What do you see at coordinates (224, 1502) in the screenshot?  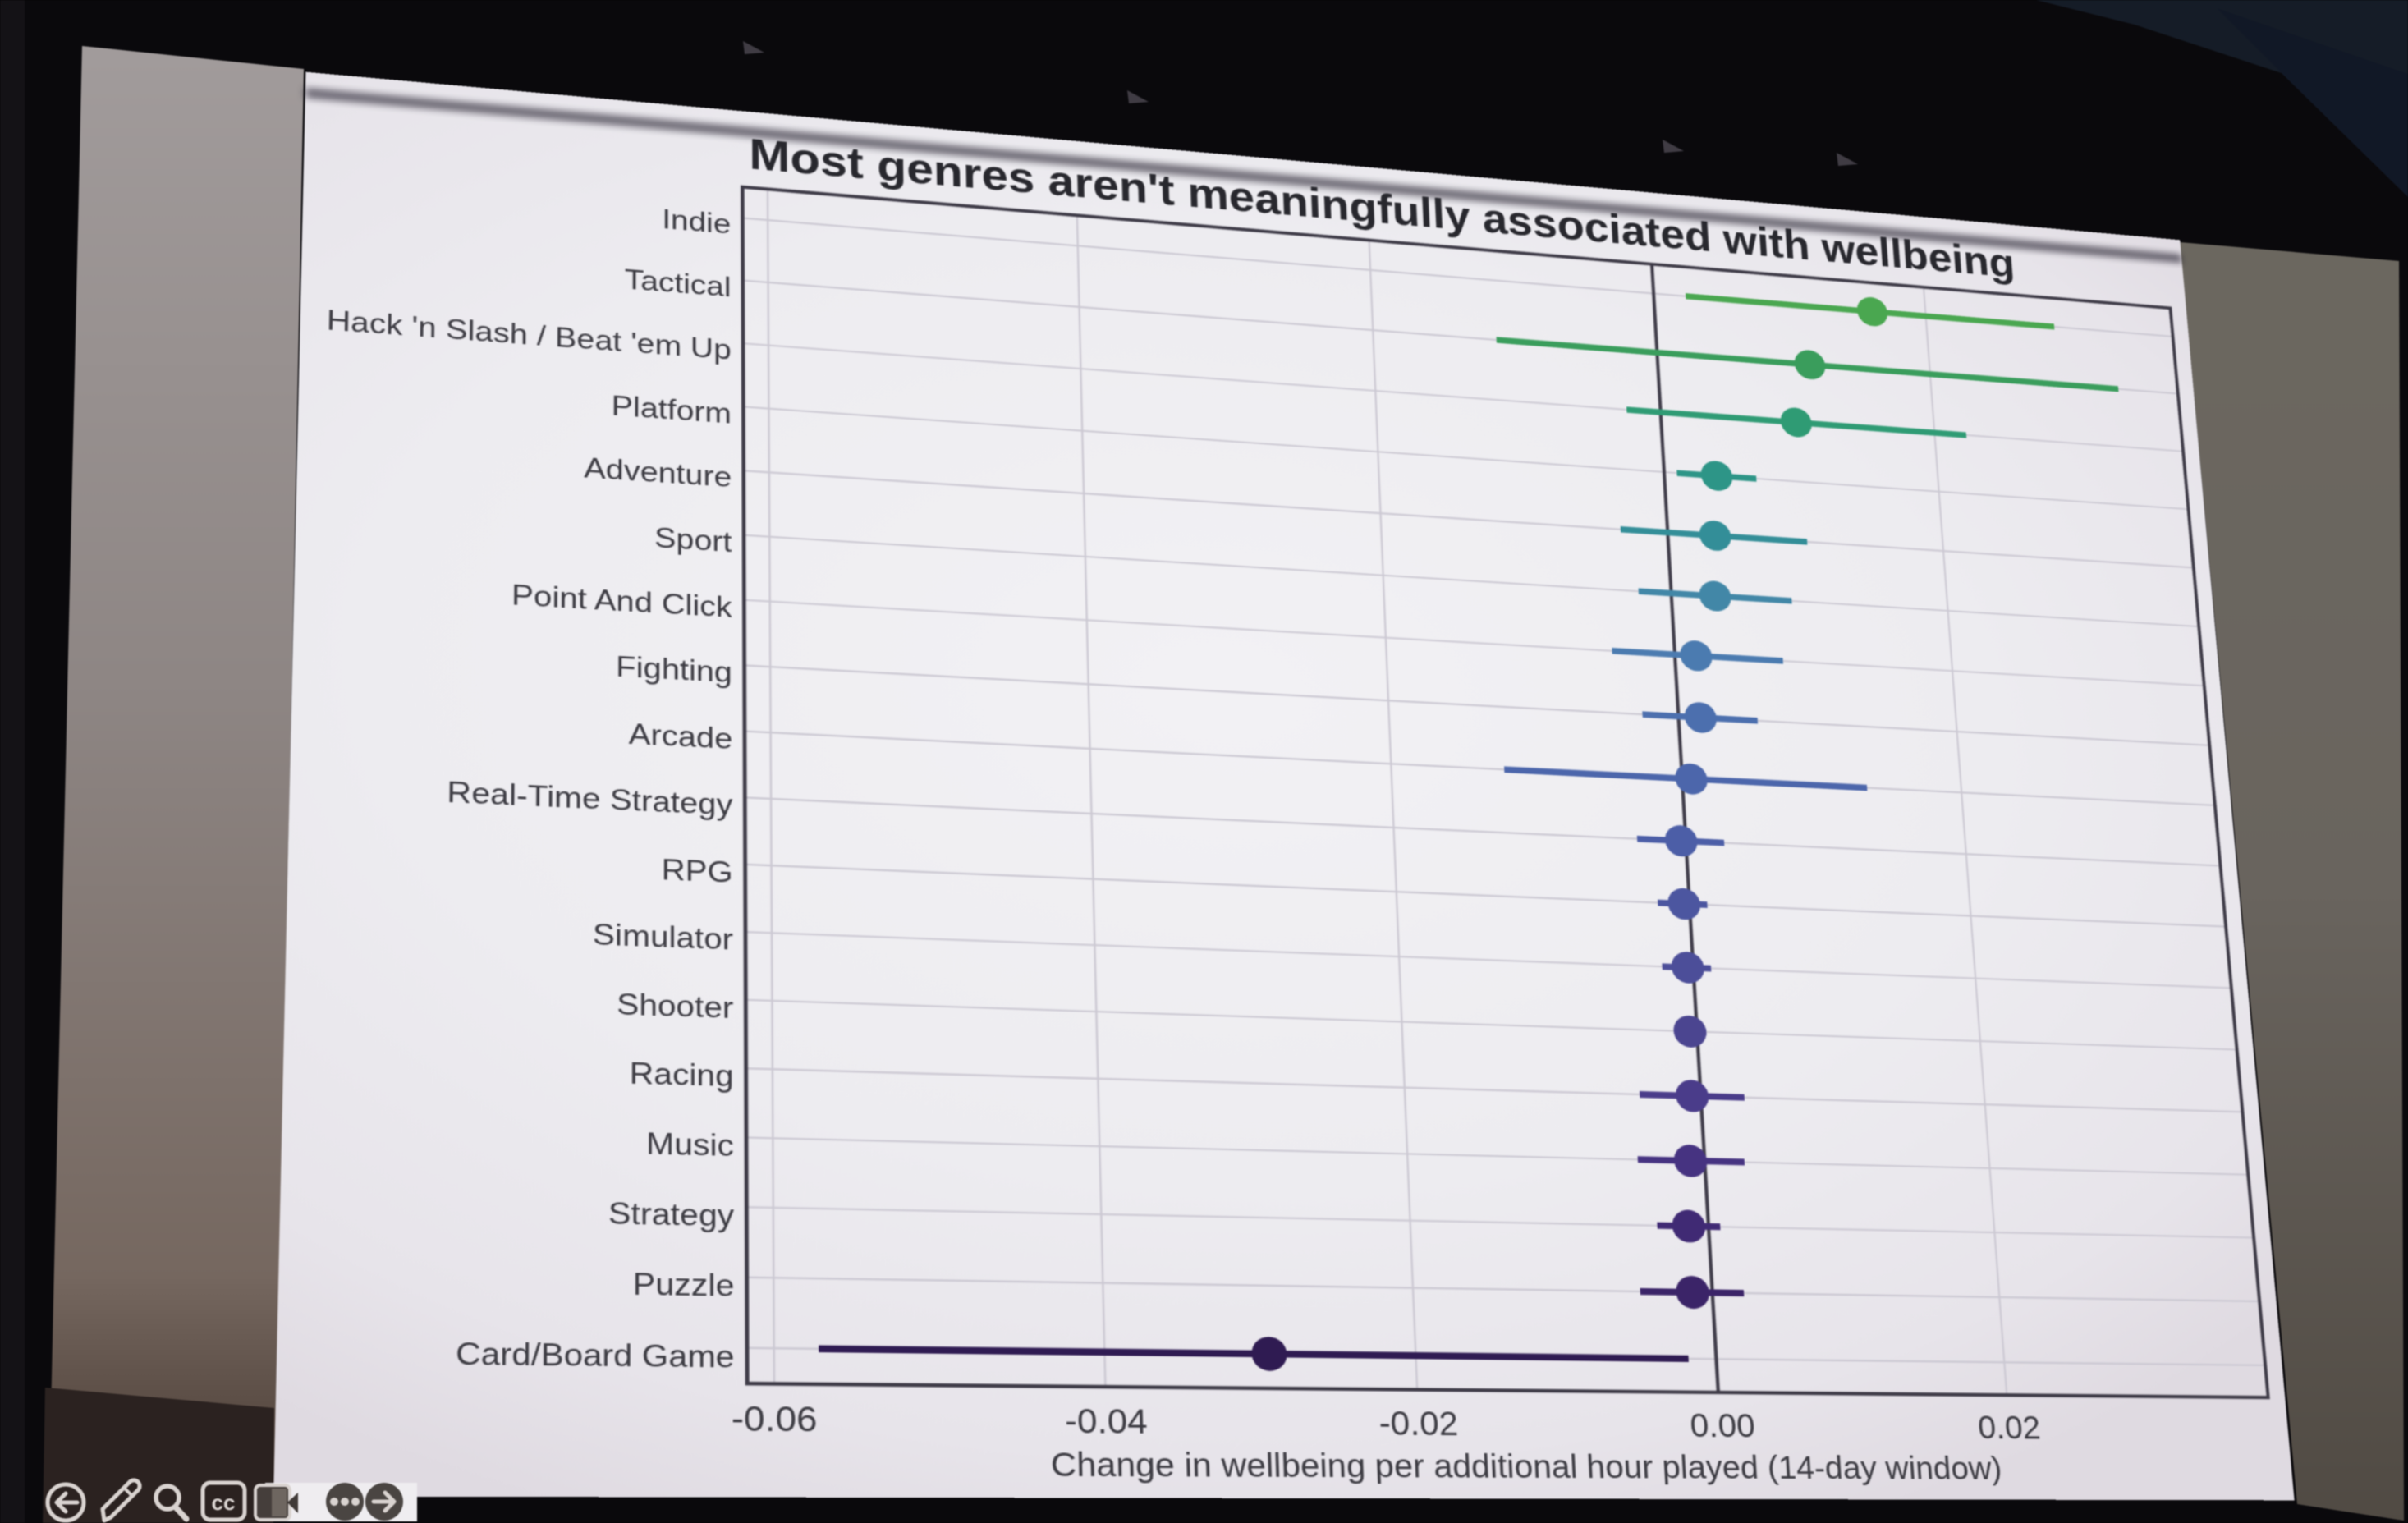 I see `svg-text: cc` at bounding box center [224, 1502].